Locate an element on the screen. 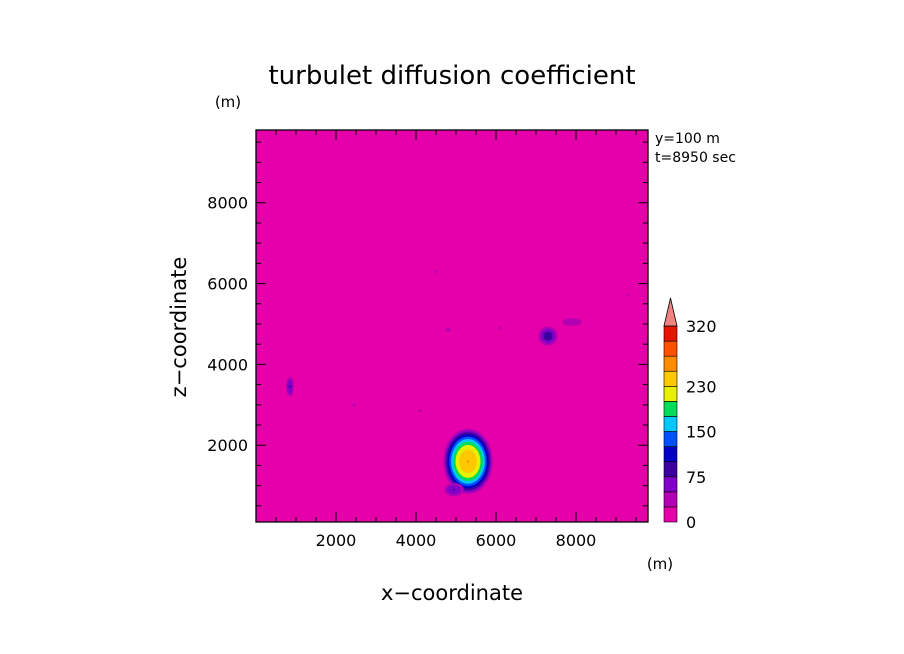  annotation-y-slice: y=100 m is located at coordinates (687, 139).